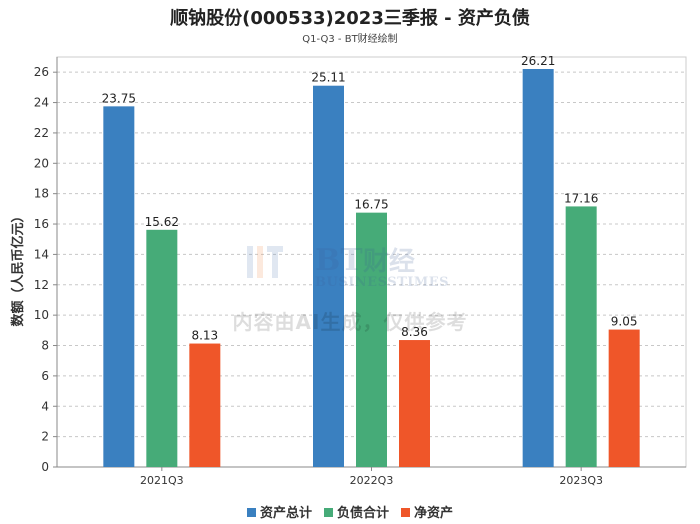  I want to click on svg-text: BT, so click(339, 260).